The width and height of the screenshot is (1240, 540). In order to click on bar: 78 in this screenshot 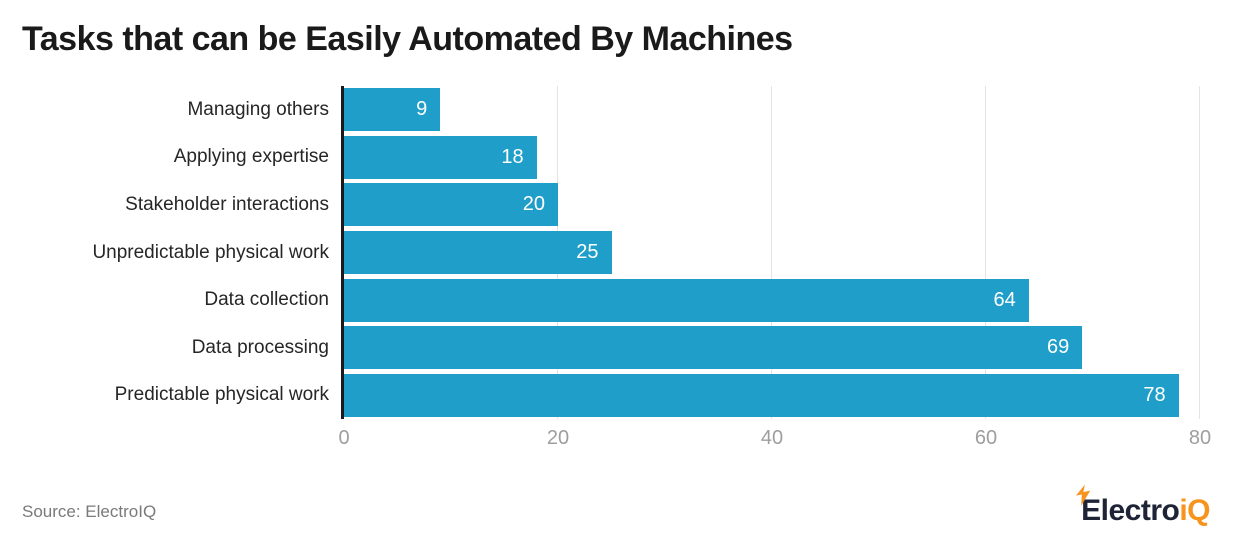, I will do `click(761, 395)`.